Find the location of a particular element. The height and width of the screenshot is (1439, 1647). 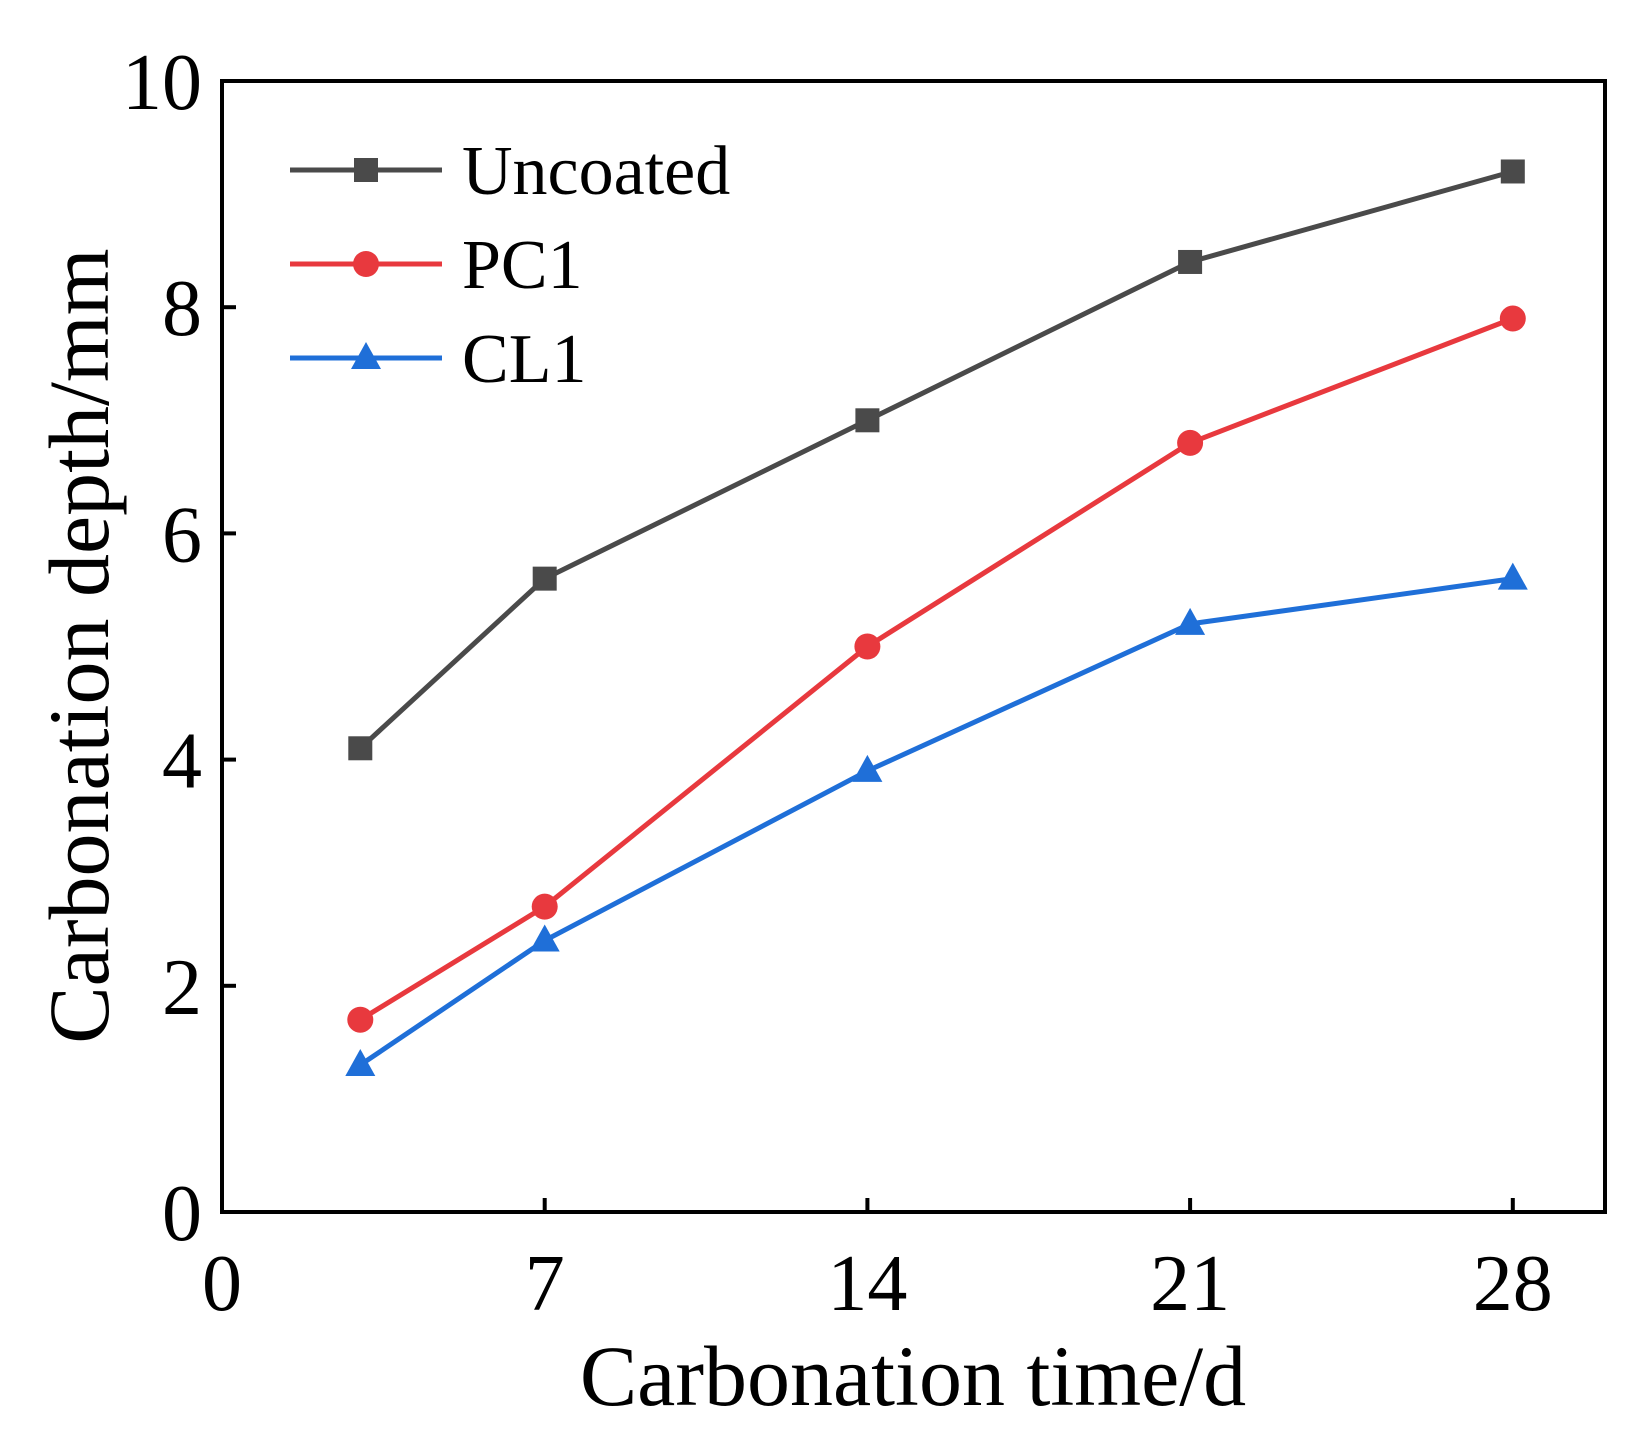

y-tick-label: 2 is located at coordinates (182, 988).